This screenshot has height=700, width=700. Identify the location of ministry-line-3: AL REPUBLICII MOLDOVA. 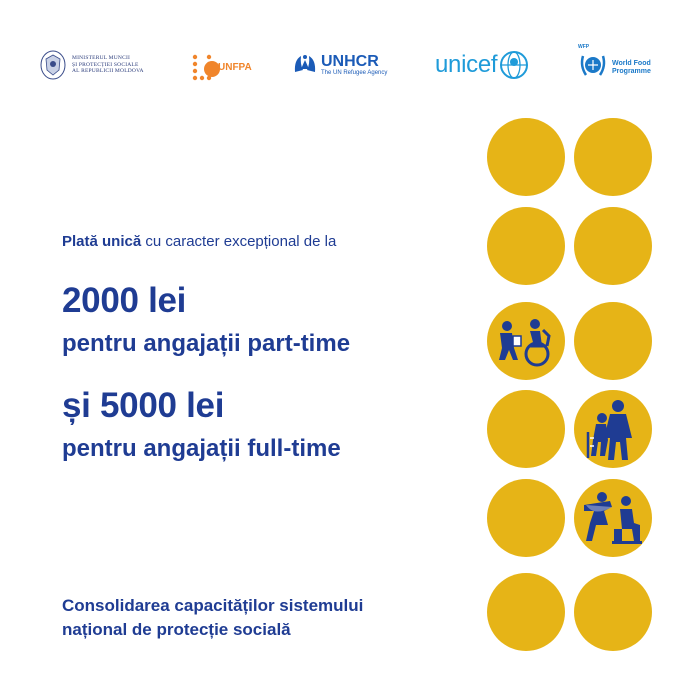
(108, 71).